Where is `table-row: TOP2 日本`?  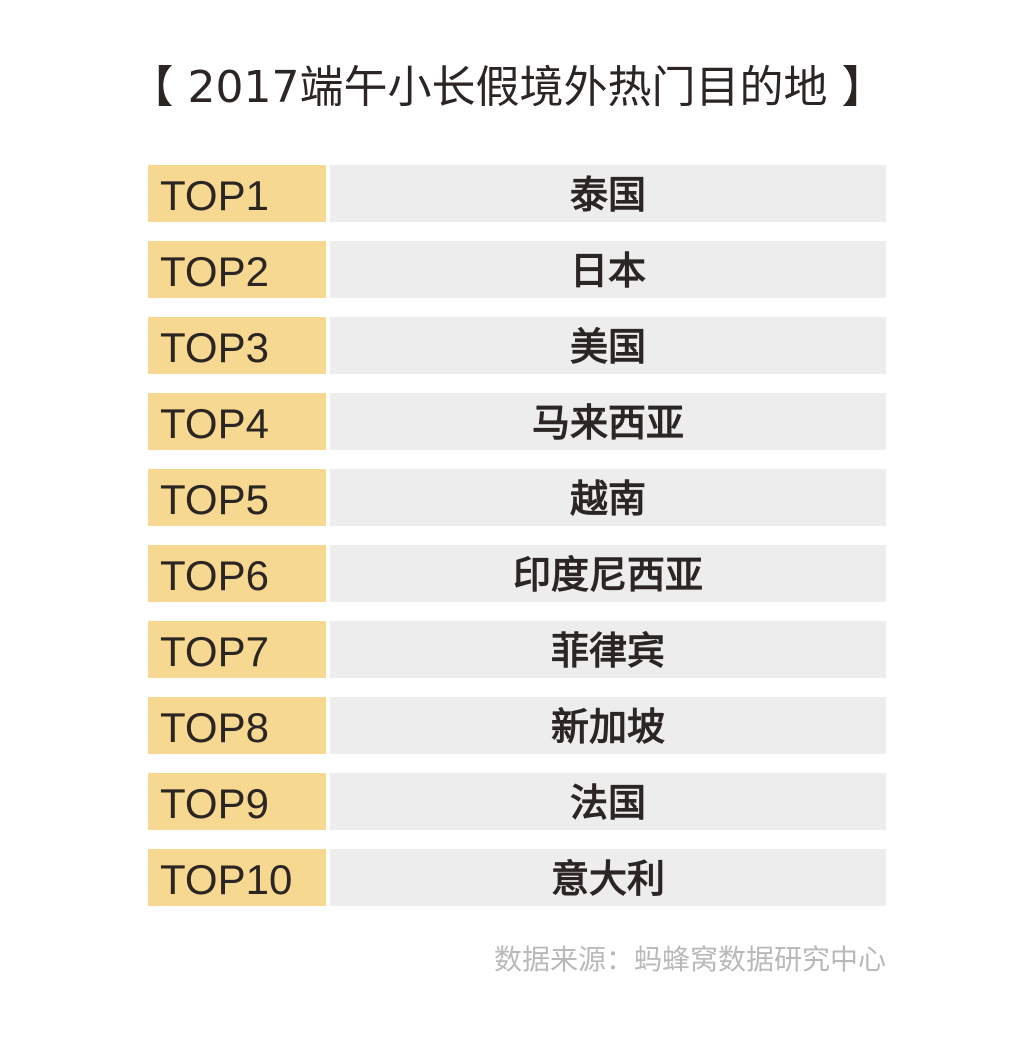
table-row: TOP2 日本 is located at coordinates (517, 269).